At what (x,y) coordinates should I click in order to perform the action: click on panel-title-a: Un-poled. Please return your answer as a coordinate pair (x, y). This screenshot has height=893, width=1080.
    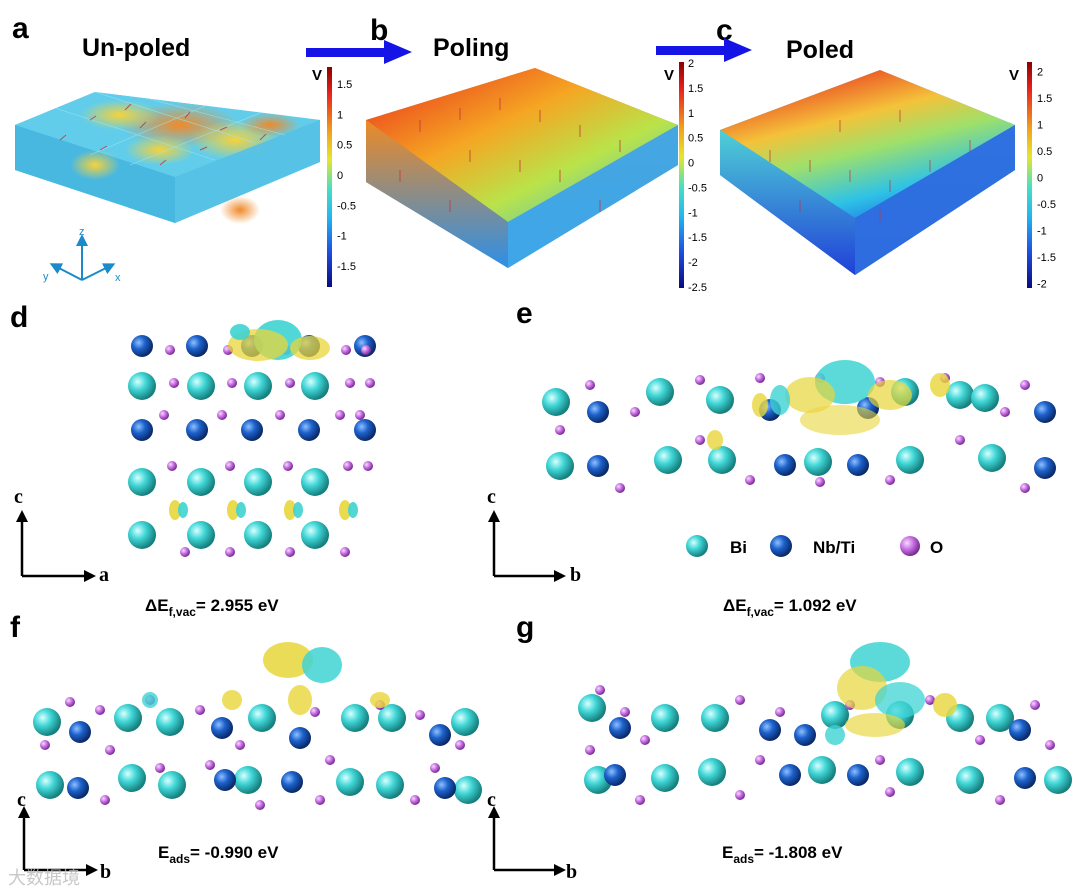
    Looking at the image, I should click on (136, 48).